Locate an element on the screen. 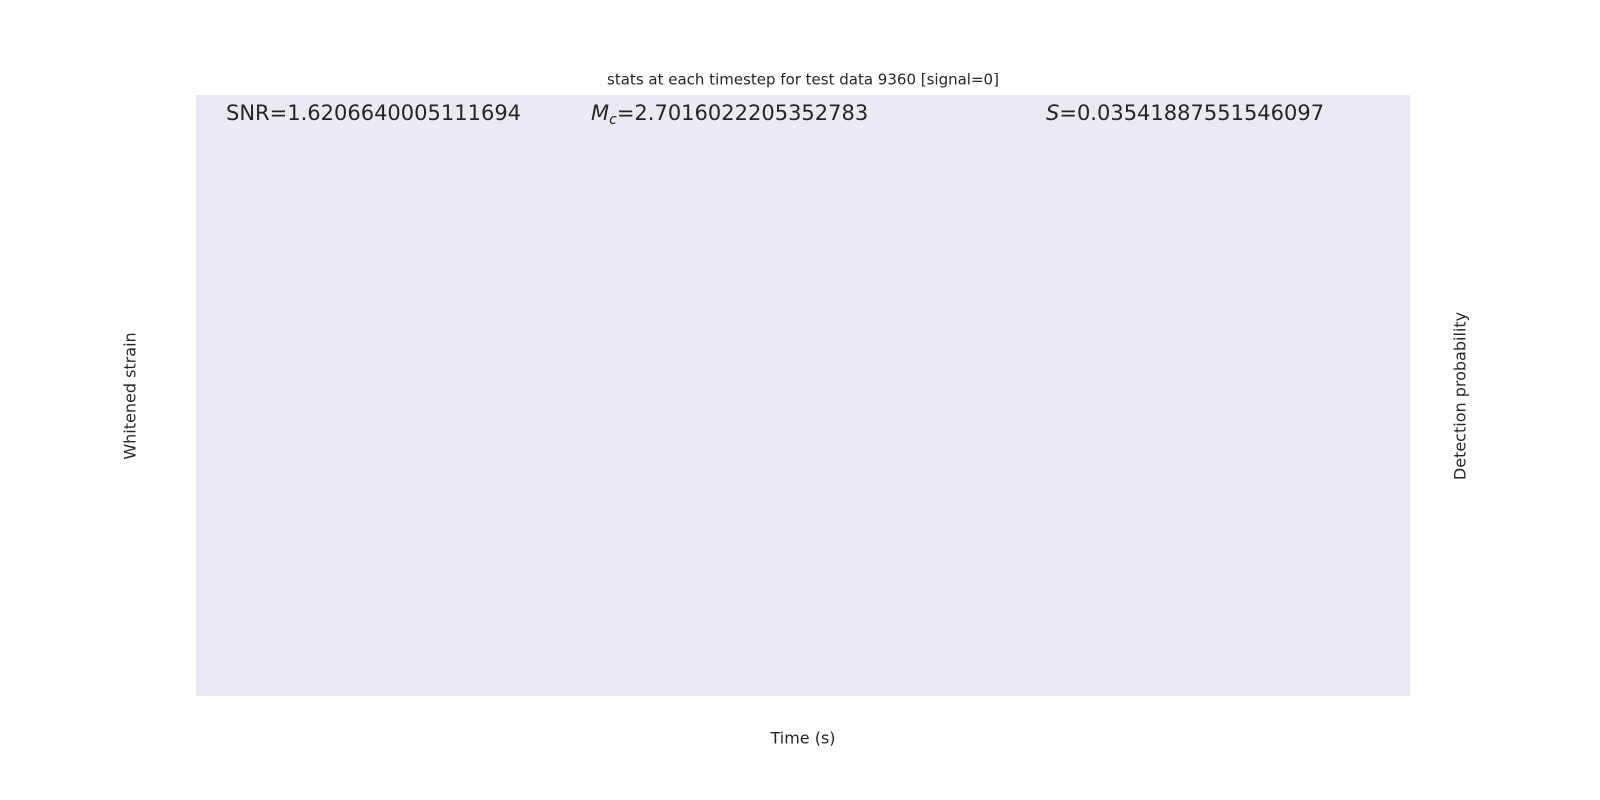  annotation-s: S=0.03541887551546097 is located at coordinates (1185, 113).